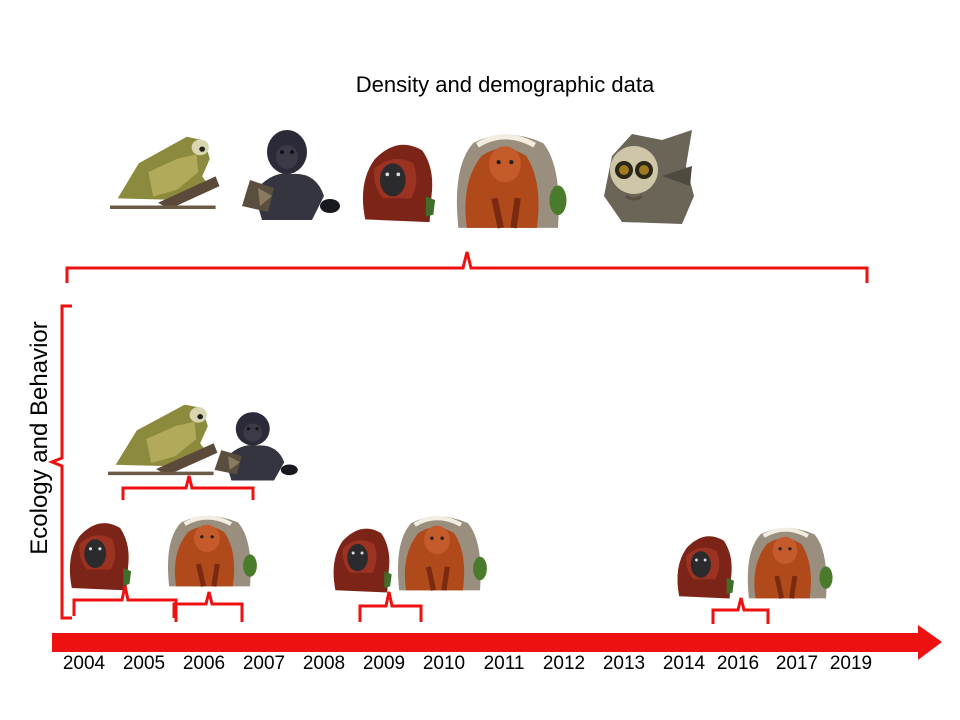  Describe the element at coordinates (390, 606) in the screenshot. I see `bracket-2009` at that location.